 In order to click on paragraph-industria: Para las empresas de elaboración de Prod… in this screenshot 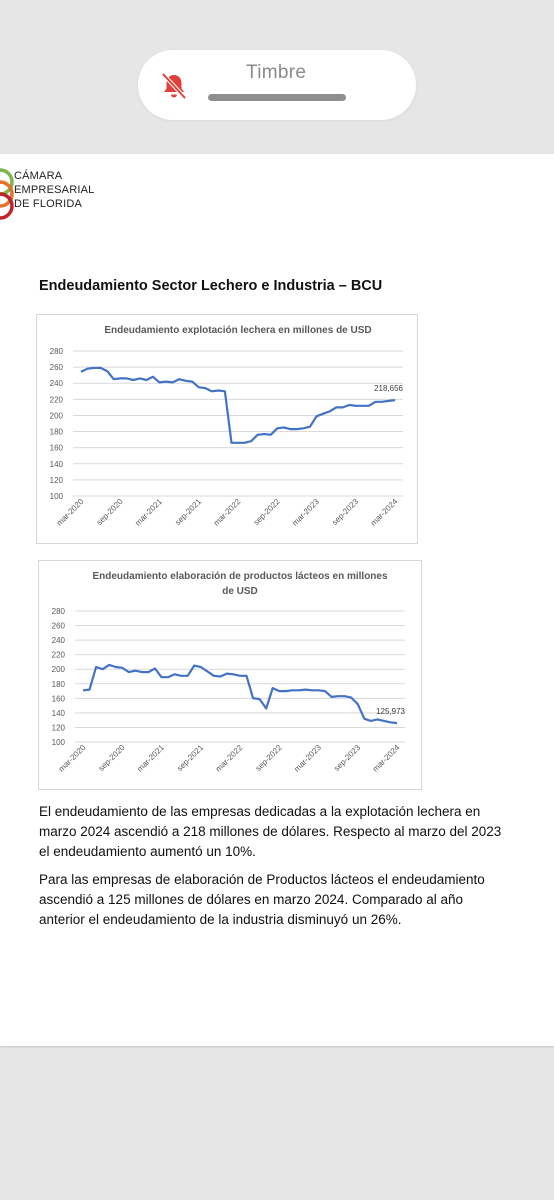, I will do `click(262, 899)`.